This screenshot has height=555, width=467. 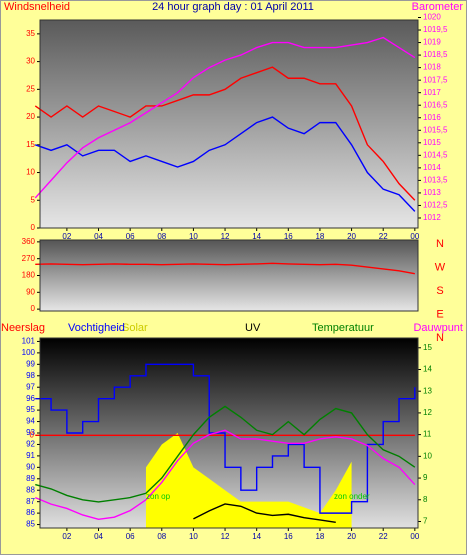 What do you see at coordinates (30, 501) in the screenshot?
I see `y-tick-label: 87` at bounding box center [30, 501].